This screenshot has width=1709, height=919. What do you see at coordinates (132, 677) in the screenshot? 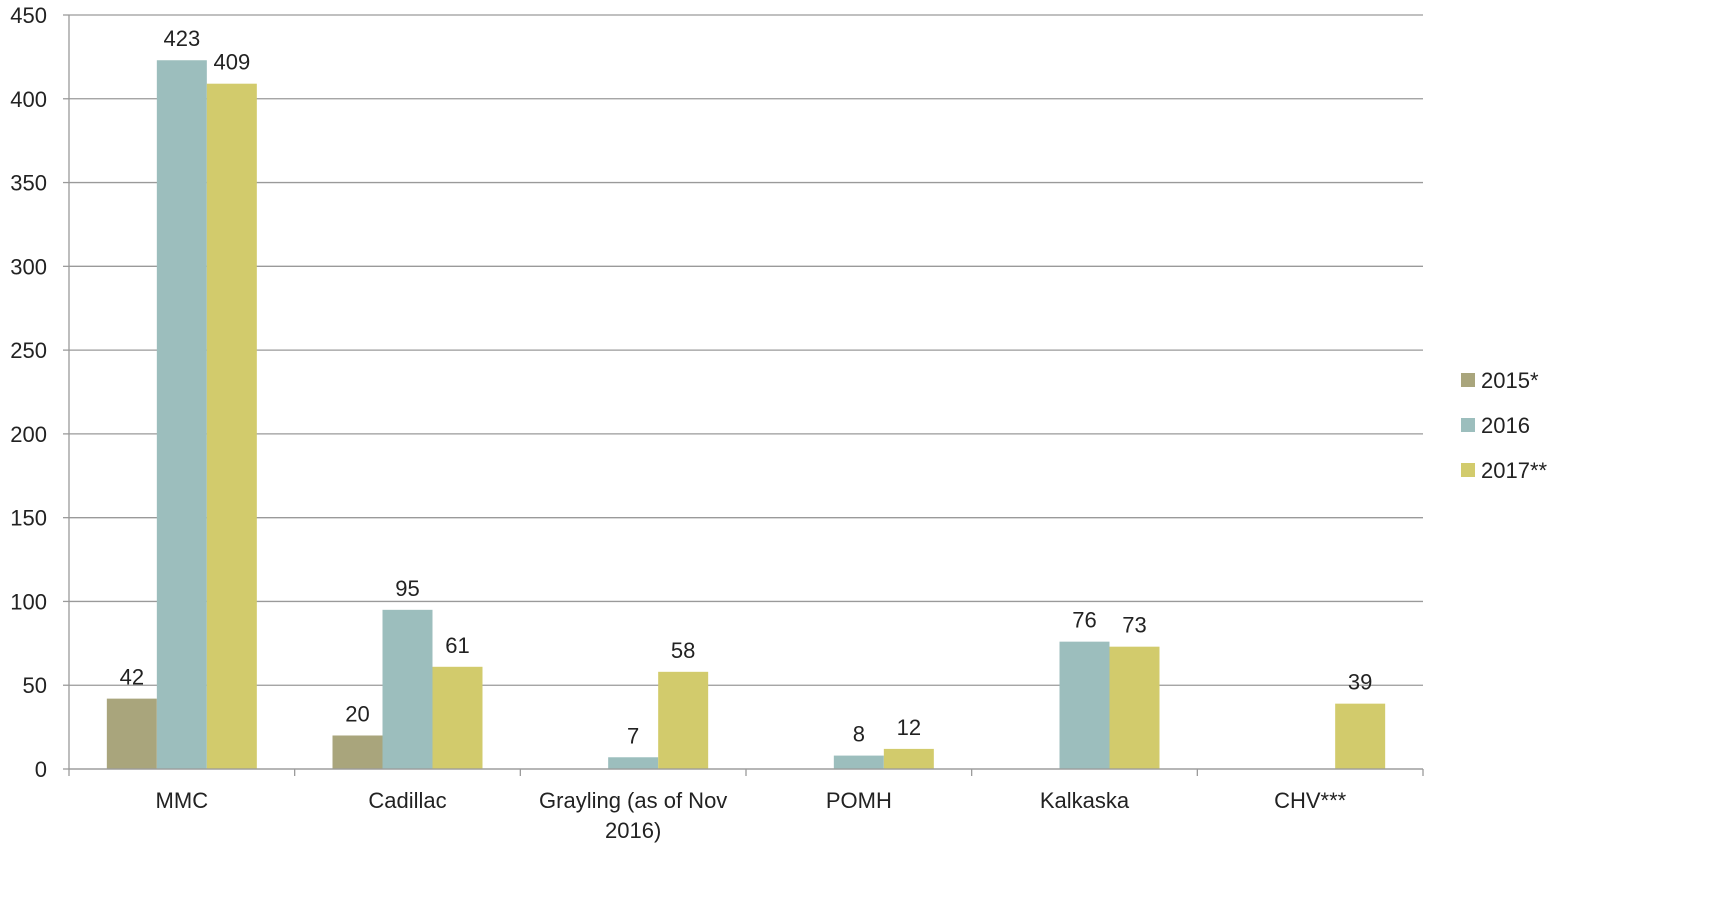
I see `data-label: 42` at bounding box center [132, 677].